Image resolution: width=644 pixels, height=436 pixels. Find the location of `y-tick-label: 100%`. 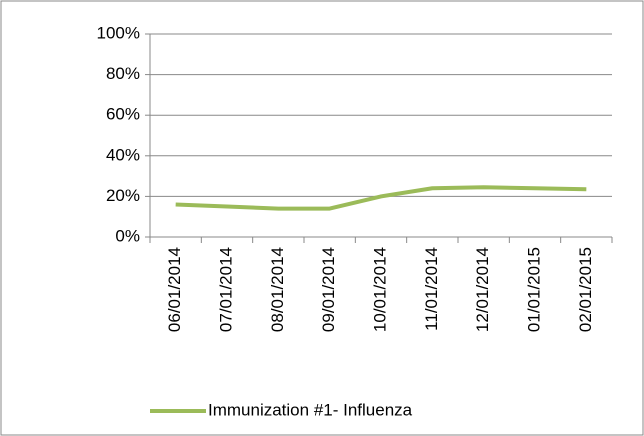

y-tick-label: 100% is located at coordinates (118, 32).